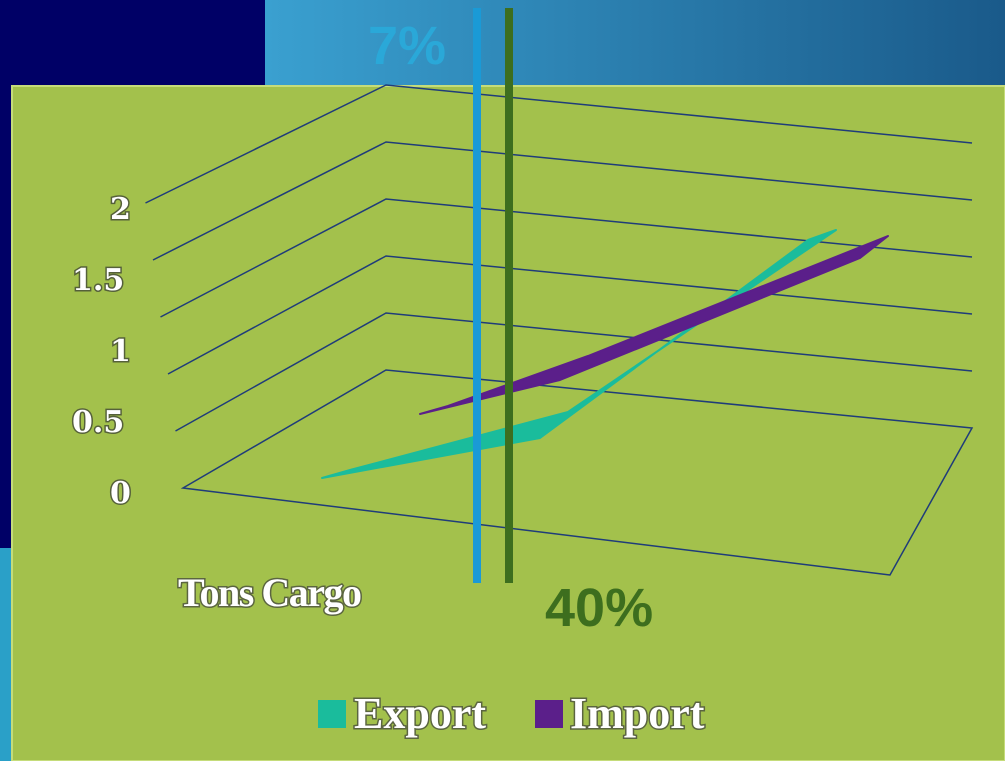 This screenshot has height=761, width=1005. Describe the element at coordinates (407, 46) in the screenshot. I see `marker-label-blue: 7%` at that location.